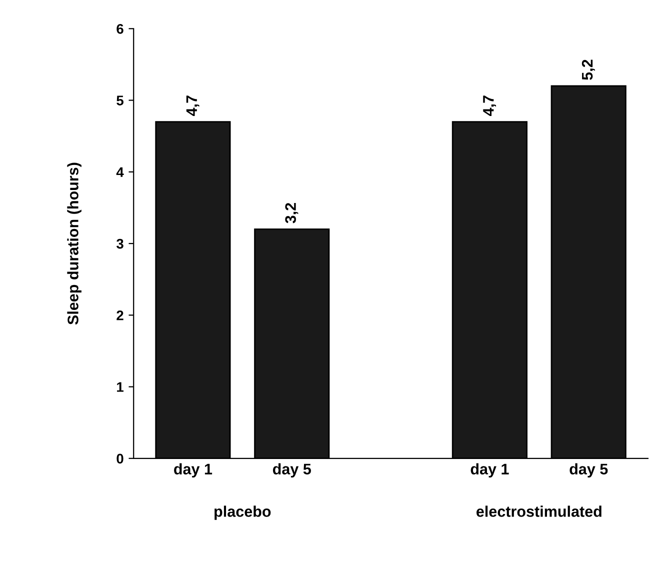 This screenshot has width=668, height=573. I want to click on y-tick-label: 1, so click(120, 387).